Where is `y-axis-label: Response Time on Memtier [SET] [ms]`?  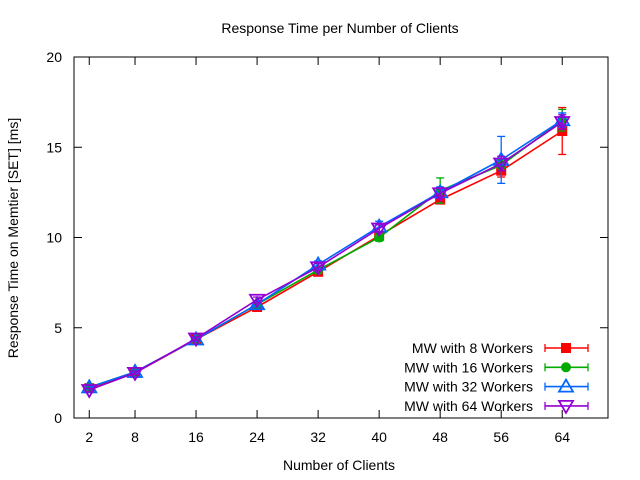
y-axis-label: Response Time on Memtier [SET] [ms] is located at coordinates (13, 238).